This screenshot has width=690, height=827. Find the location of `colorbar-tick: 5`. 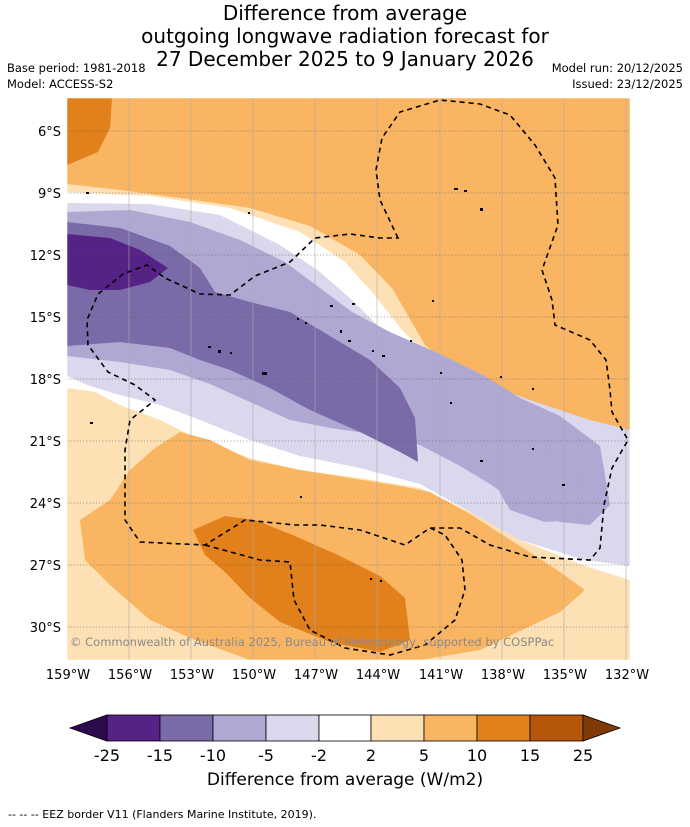

colorbar-tick: 5 is located at coordinates (424, 755).